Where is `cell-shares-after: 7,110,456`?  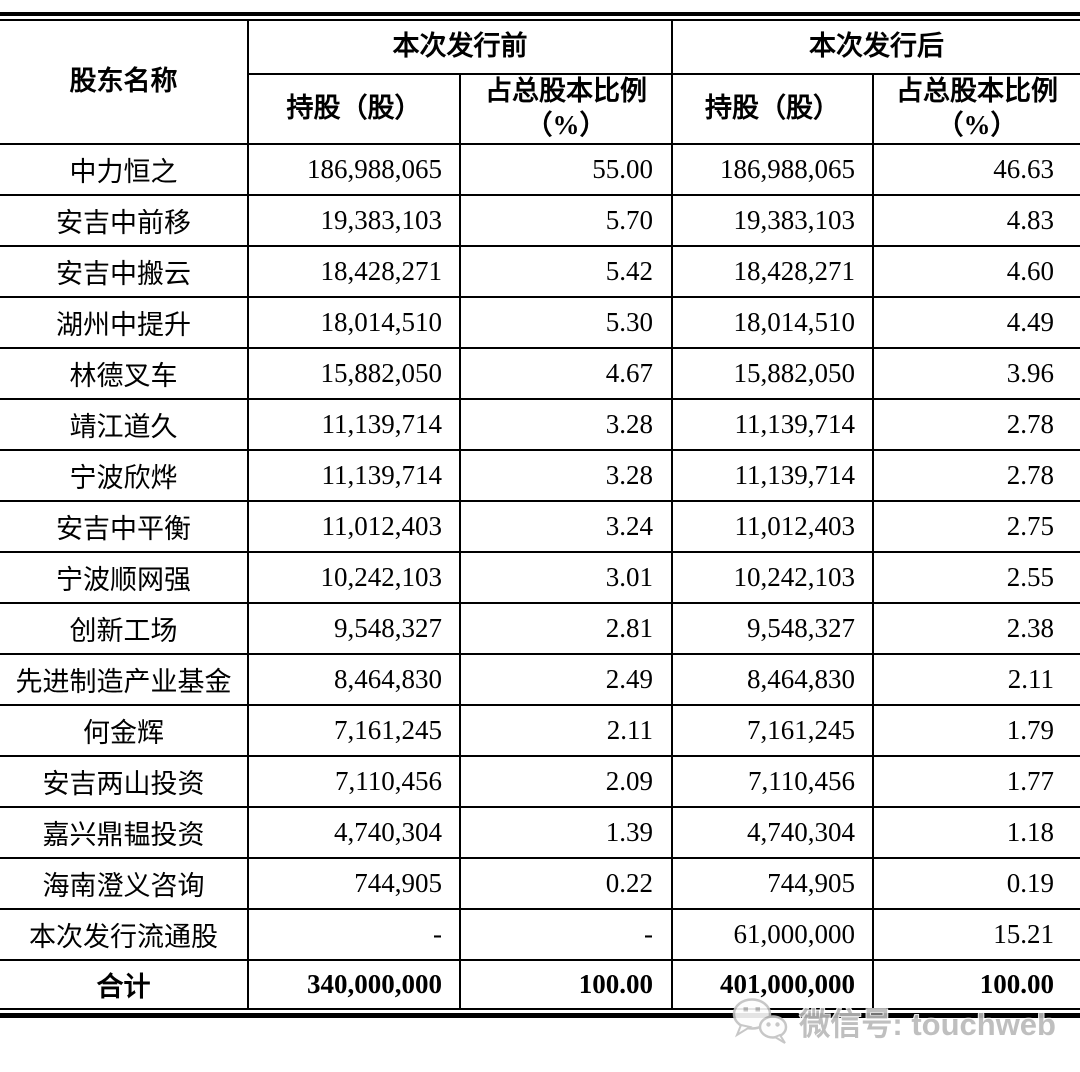
cell-shares-after: 7,110,456 is located at coordinates (773, 782).